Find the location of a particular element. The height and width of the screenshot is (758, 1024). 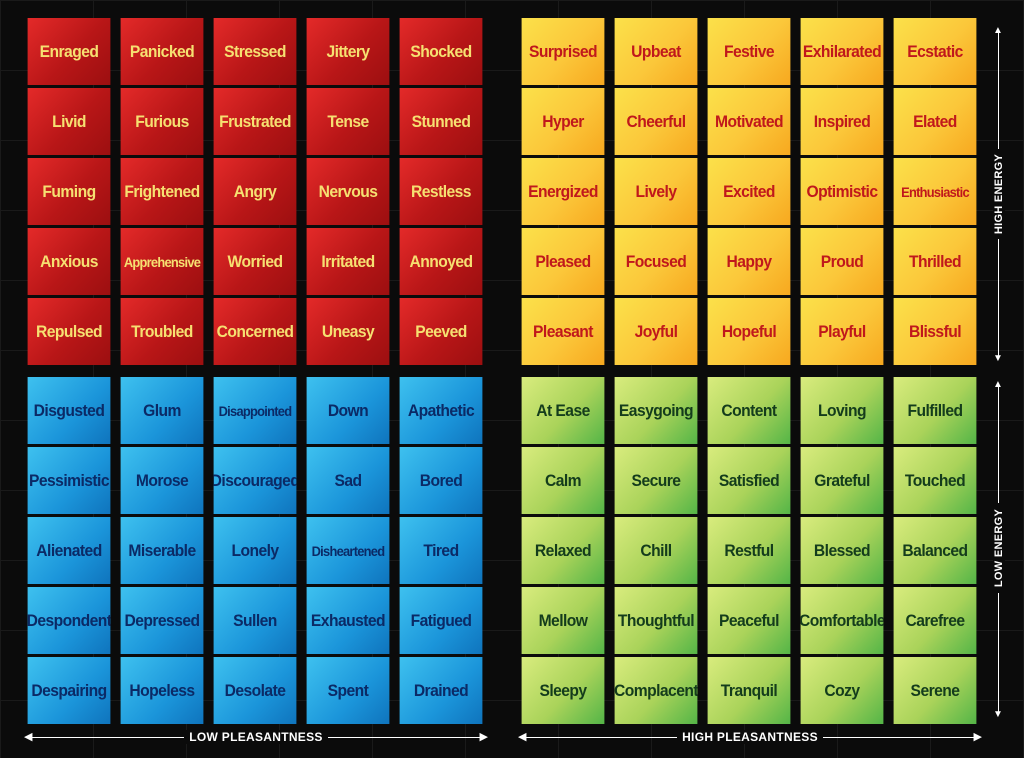

emotion-cell-discouraged: Discouraged is located at coordinates (255, 480).